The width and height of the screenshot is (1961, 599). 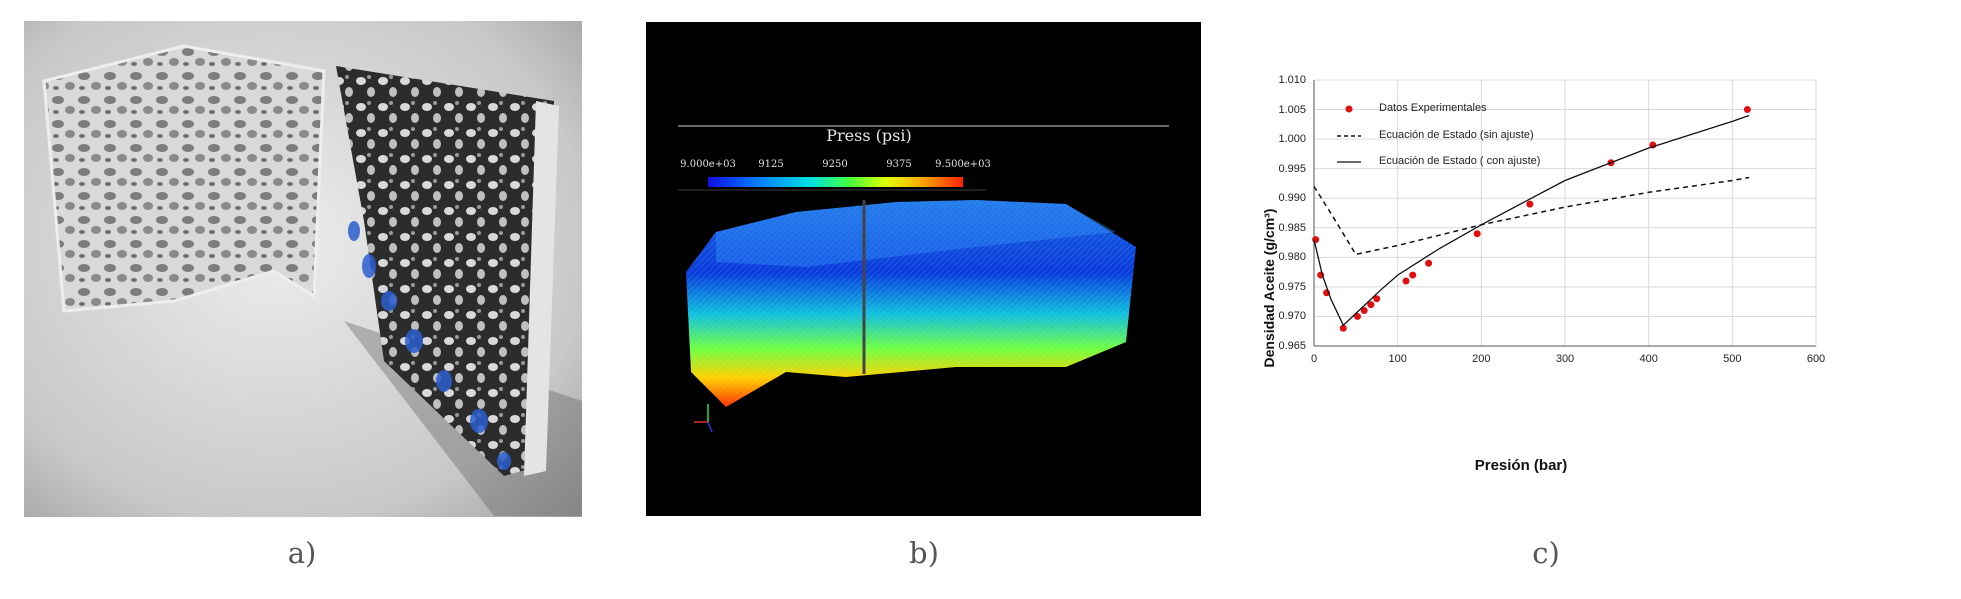 What do you see at coordinates (899, 164) in the screenshot?
I see `colorbar-tick: 9375` at bounding box center [899, 164].